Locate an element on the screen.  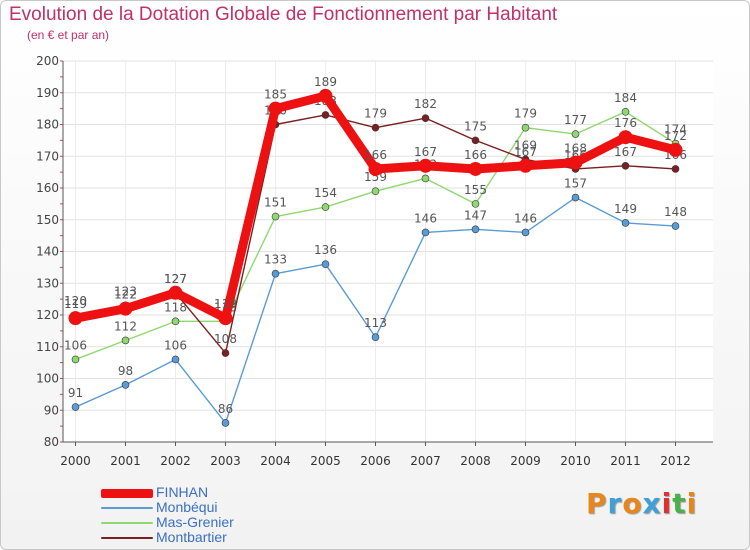
data-label: 146 is located at coordinates (525, 218).